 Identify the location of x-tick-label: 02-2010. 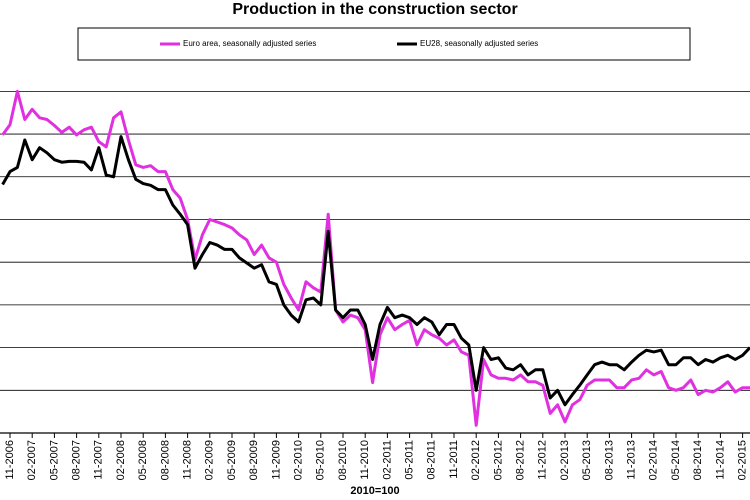
(299, 460).